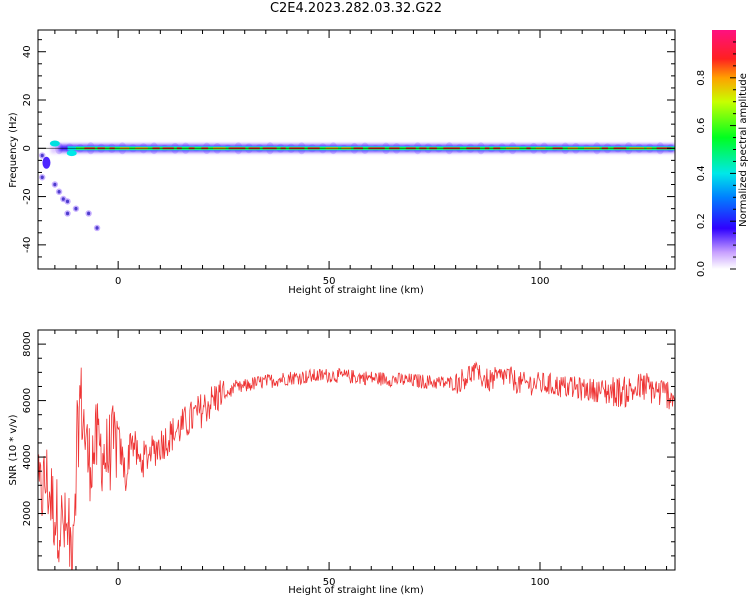 The height and width of the screenshot is (600, 750). What do you see at coordinates (27, 456) in the screenshot?
I see `snr-y-tick-label: 4000` at bounding box center [27, 456].